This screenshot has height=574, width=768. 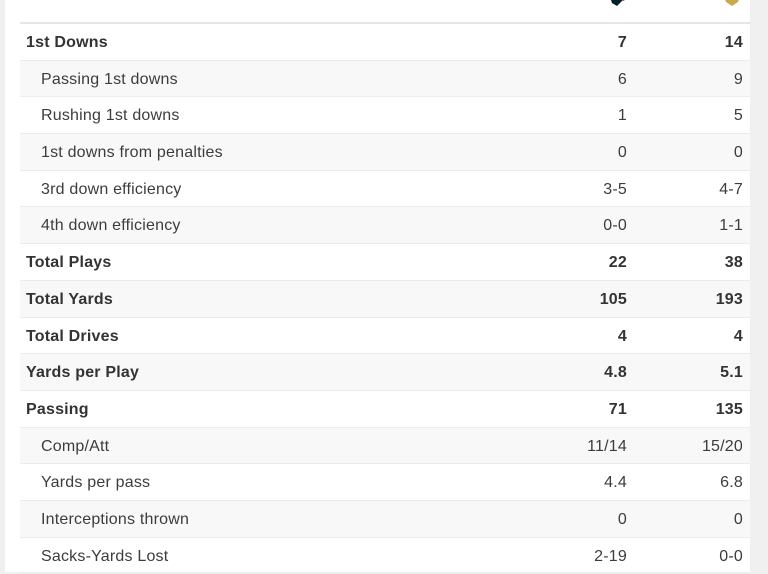 What do you see at coordinates (385, 482) in the screenshot?
I see `table-row: Yards per pass 4.4 6.8` at bounding box center [385, 482].